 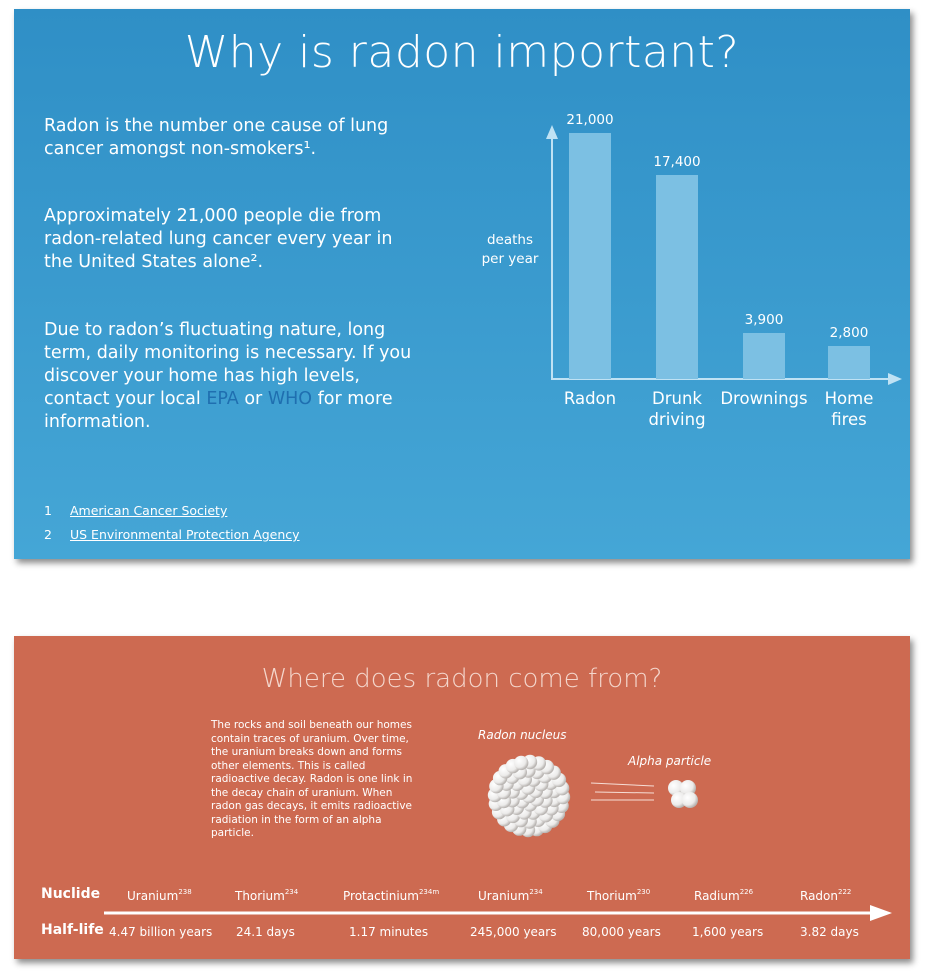 I want to click on category-label-3-line-0: Home, so click(x=849, y=398).